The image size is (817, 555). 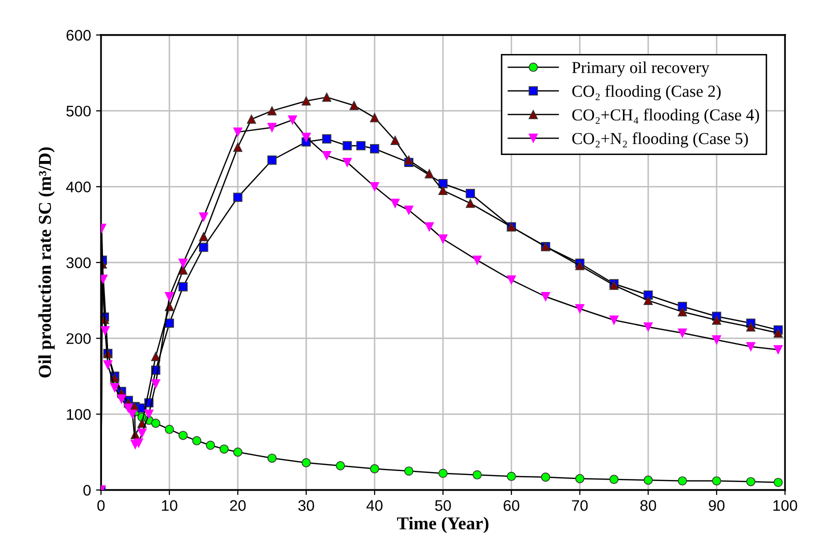 What do you see at coordinates (443, 505) in the screenshot?
I see `x-tick-label: 50` at bounding box center [443, 505].